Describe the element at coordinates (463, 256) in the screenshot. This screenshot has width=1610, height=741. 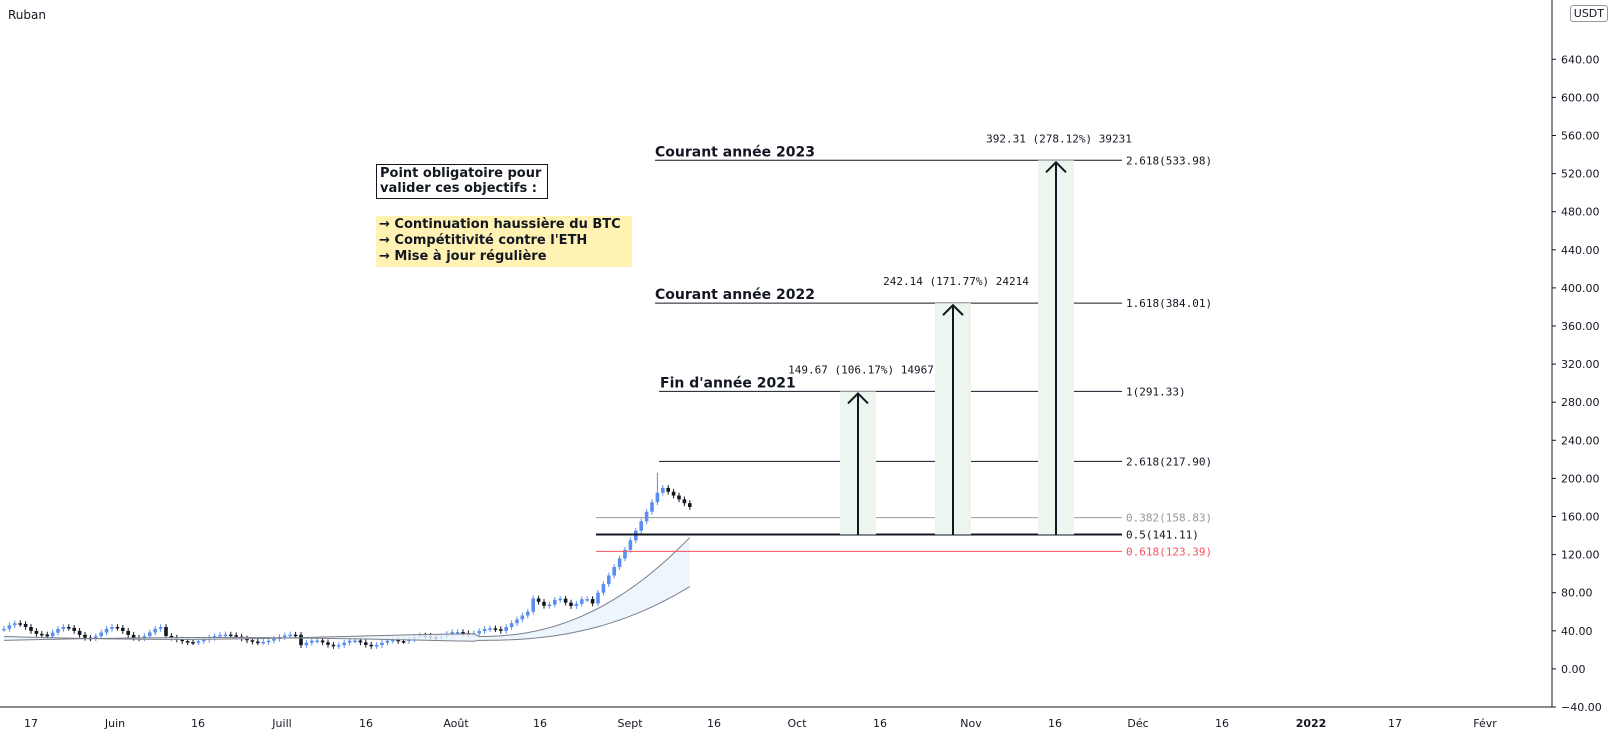
I see `objective-item: → Mise à jour régulière` at that location.